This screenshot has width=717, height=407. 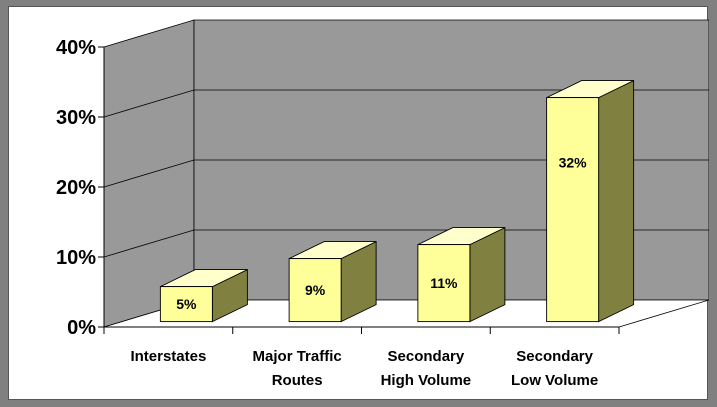 What do you see at coordinates (81, 328) in the screenshot?
I see `y-tick-label: 0%` at bounding box center [81, 328].